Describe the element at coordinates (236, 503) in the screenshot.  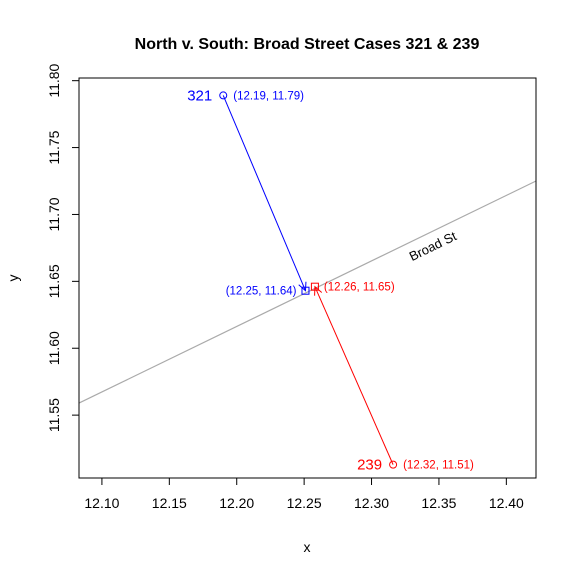
I see `x-tick-label: 12.20` at that location.